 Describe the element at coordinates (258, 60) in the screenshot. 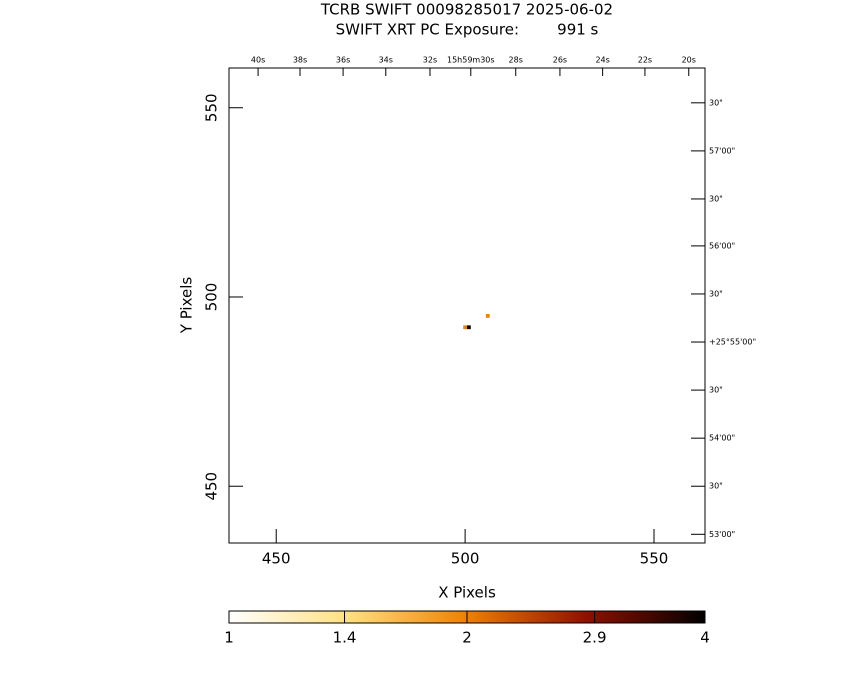

I see `top-tick-label: 40s` at that location.